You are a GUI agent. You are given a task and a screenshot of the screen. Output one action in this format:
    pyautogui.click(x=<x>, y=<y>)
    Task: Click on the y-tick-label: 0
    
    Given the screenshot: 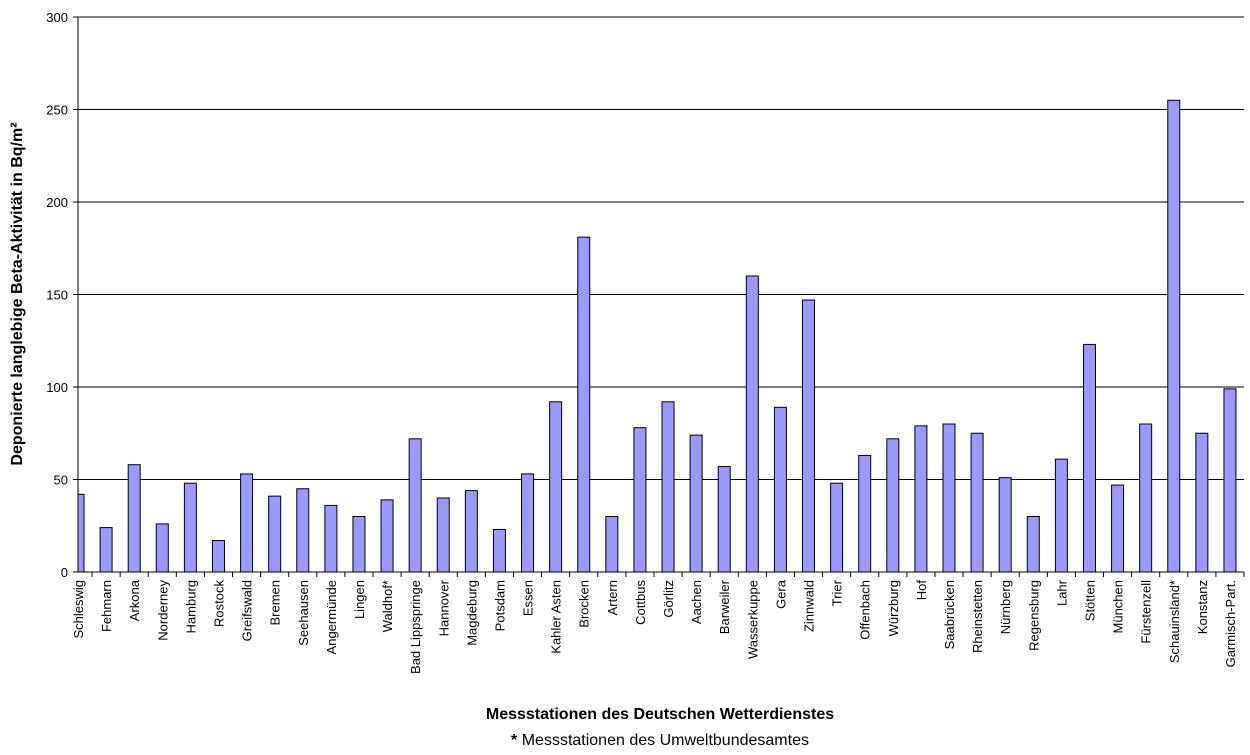 What is the action you would take?
    pyautogui.click(x=64, y=572)
    